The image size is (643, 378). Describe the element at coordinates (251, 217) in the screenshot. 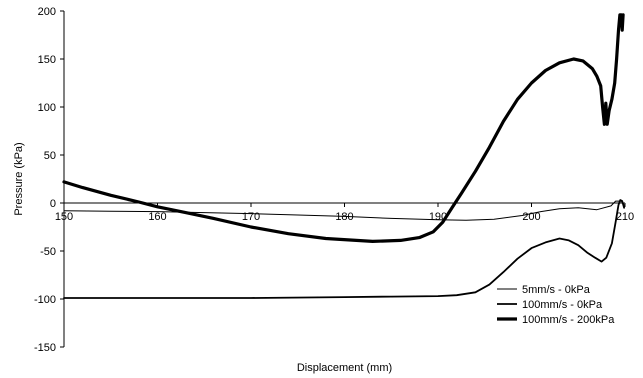

I see `x-tick-label: 170` at that location.